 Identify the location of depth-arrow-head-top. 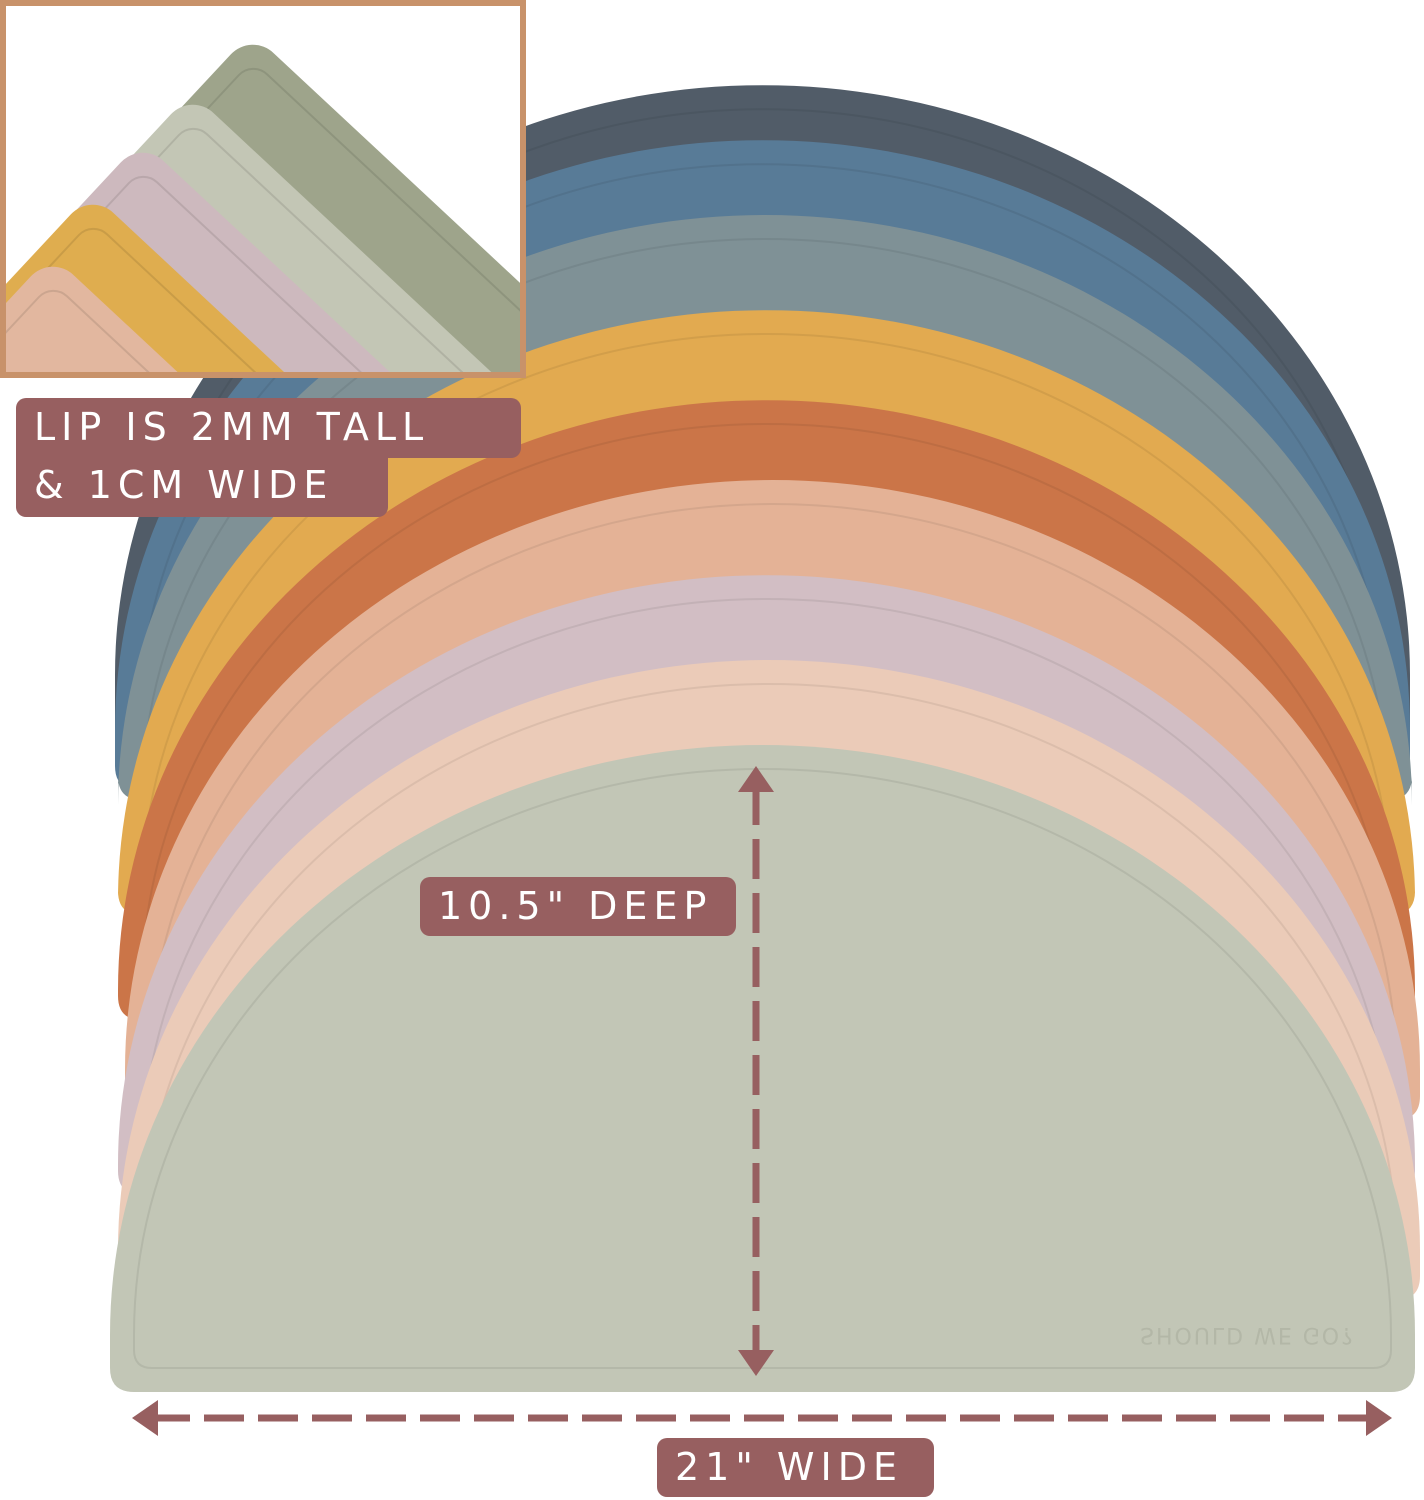
(756, 779).